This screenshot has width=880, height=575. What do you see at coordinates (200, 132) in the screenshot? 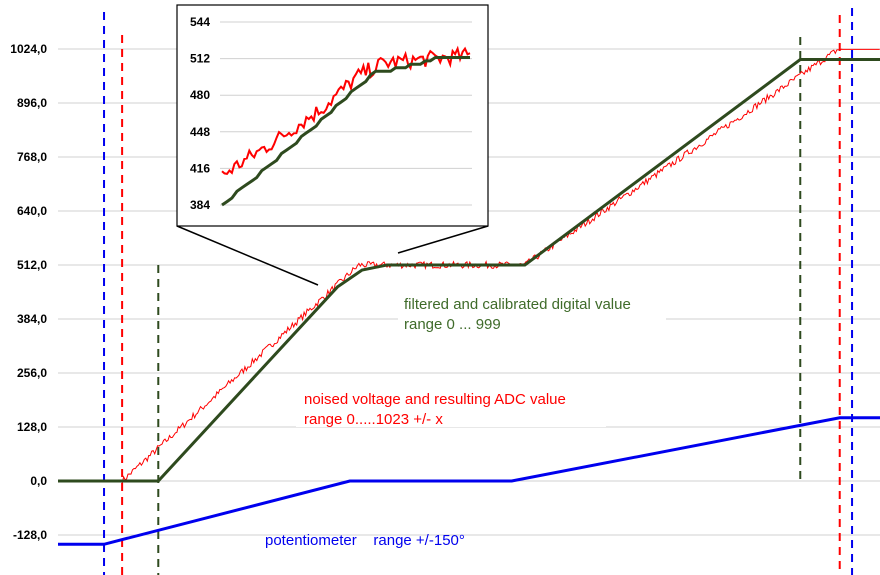
I see `inset-y-tick-label: 448` at bounding box center [200, 132].